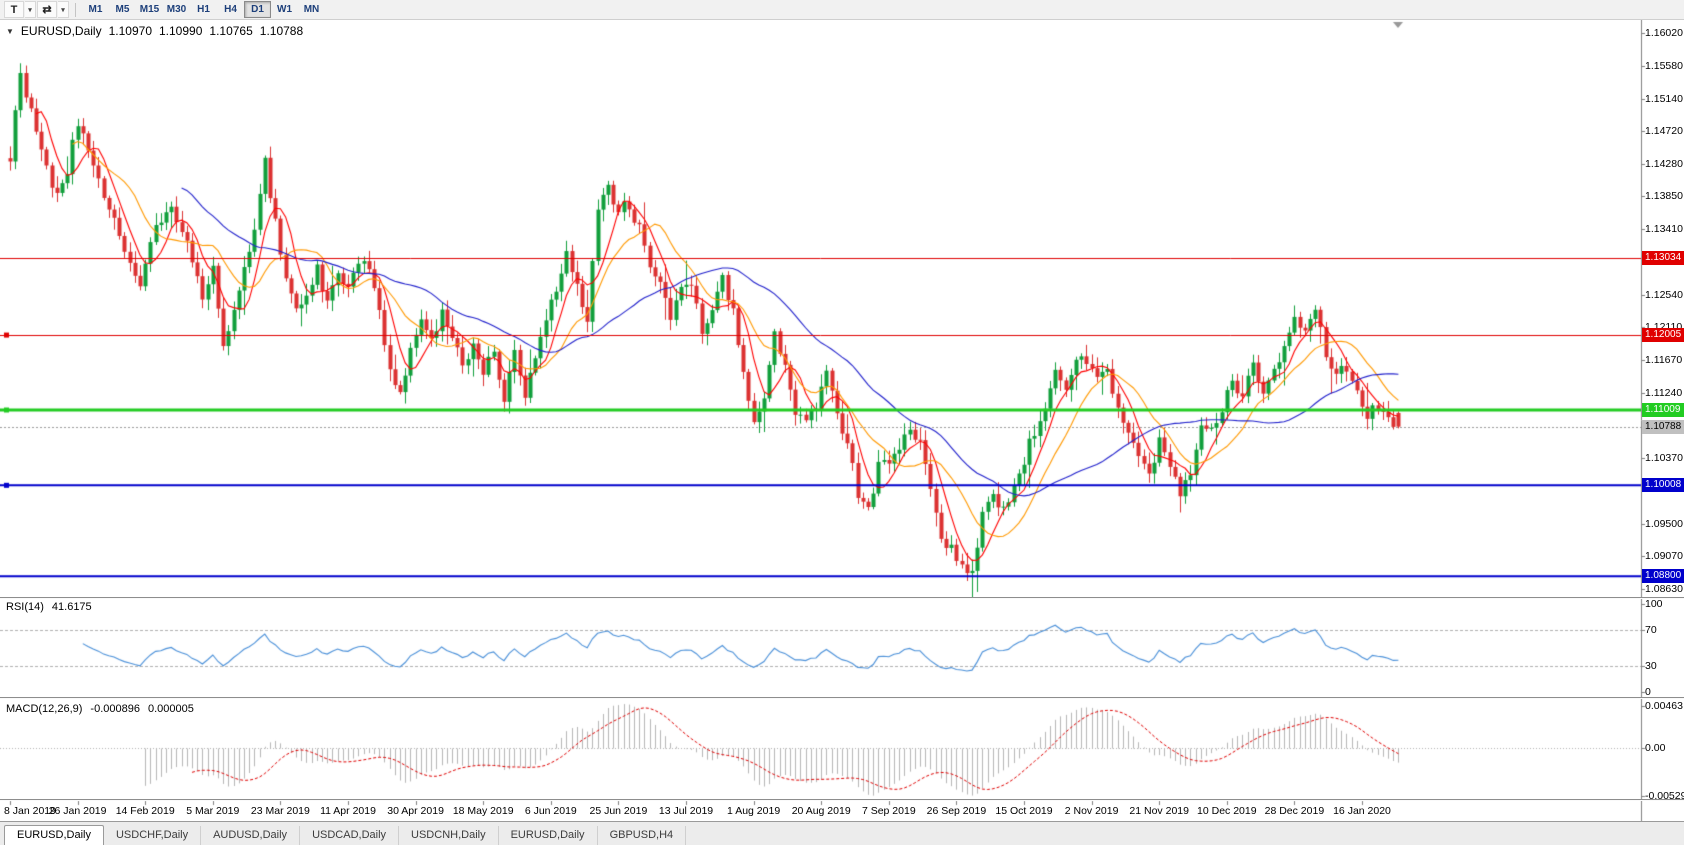  Describe the element at coordinates (842, 800) in the screenshot. I see `panel-separator-time-axis` at that location.